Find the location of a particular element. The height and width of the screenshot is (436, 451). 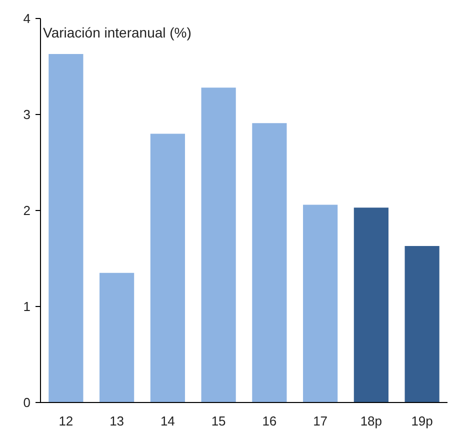

y-tick-label: 3 is located at coordinates (27, 114).